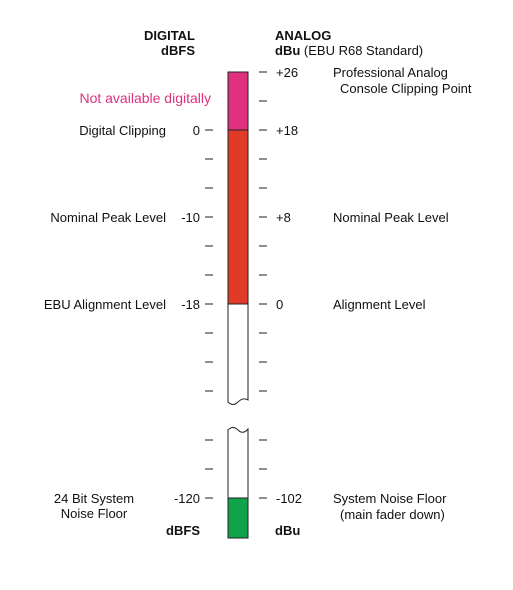  Describe the element at coordinates (104, 304) in the screenshot. I see `ebu-alignment-label: EBU Alignment Level` at that location.